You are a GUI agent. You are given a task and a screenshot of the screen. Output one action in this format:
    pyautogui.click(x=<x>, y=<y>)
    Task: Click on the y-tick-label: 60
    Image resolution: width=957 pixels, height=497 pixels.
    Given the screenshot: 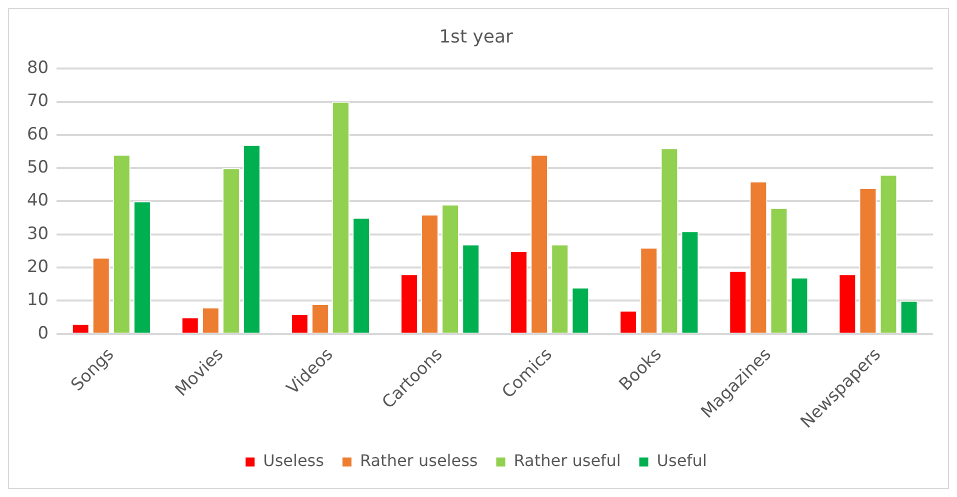 What is the action you would take?
    pyautogui.click(x=37, y=134)
    